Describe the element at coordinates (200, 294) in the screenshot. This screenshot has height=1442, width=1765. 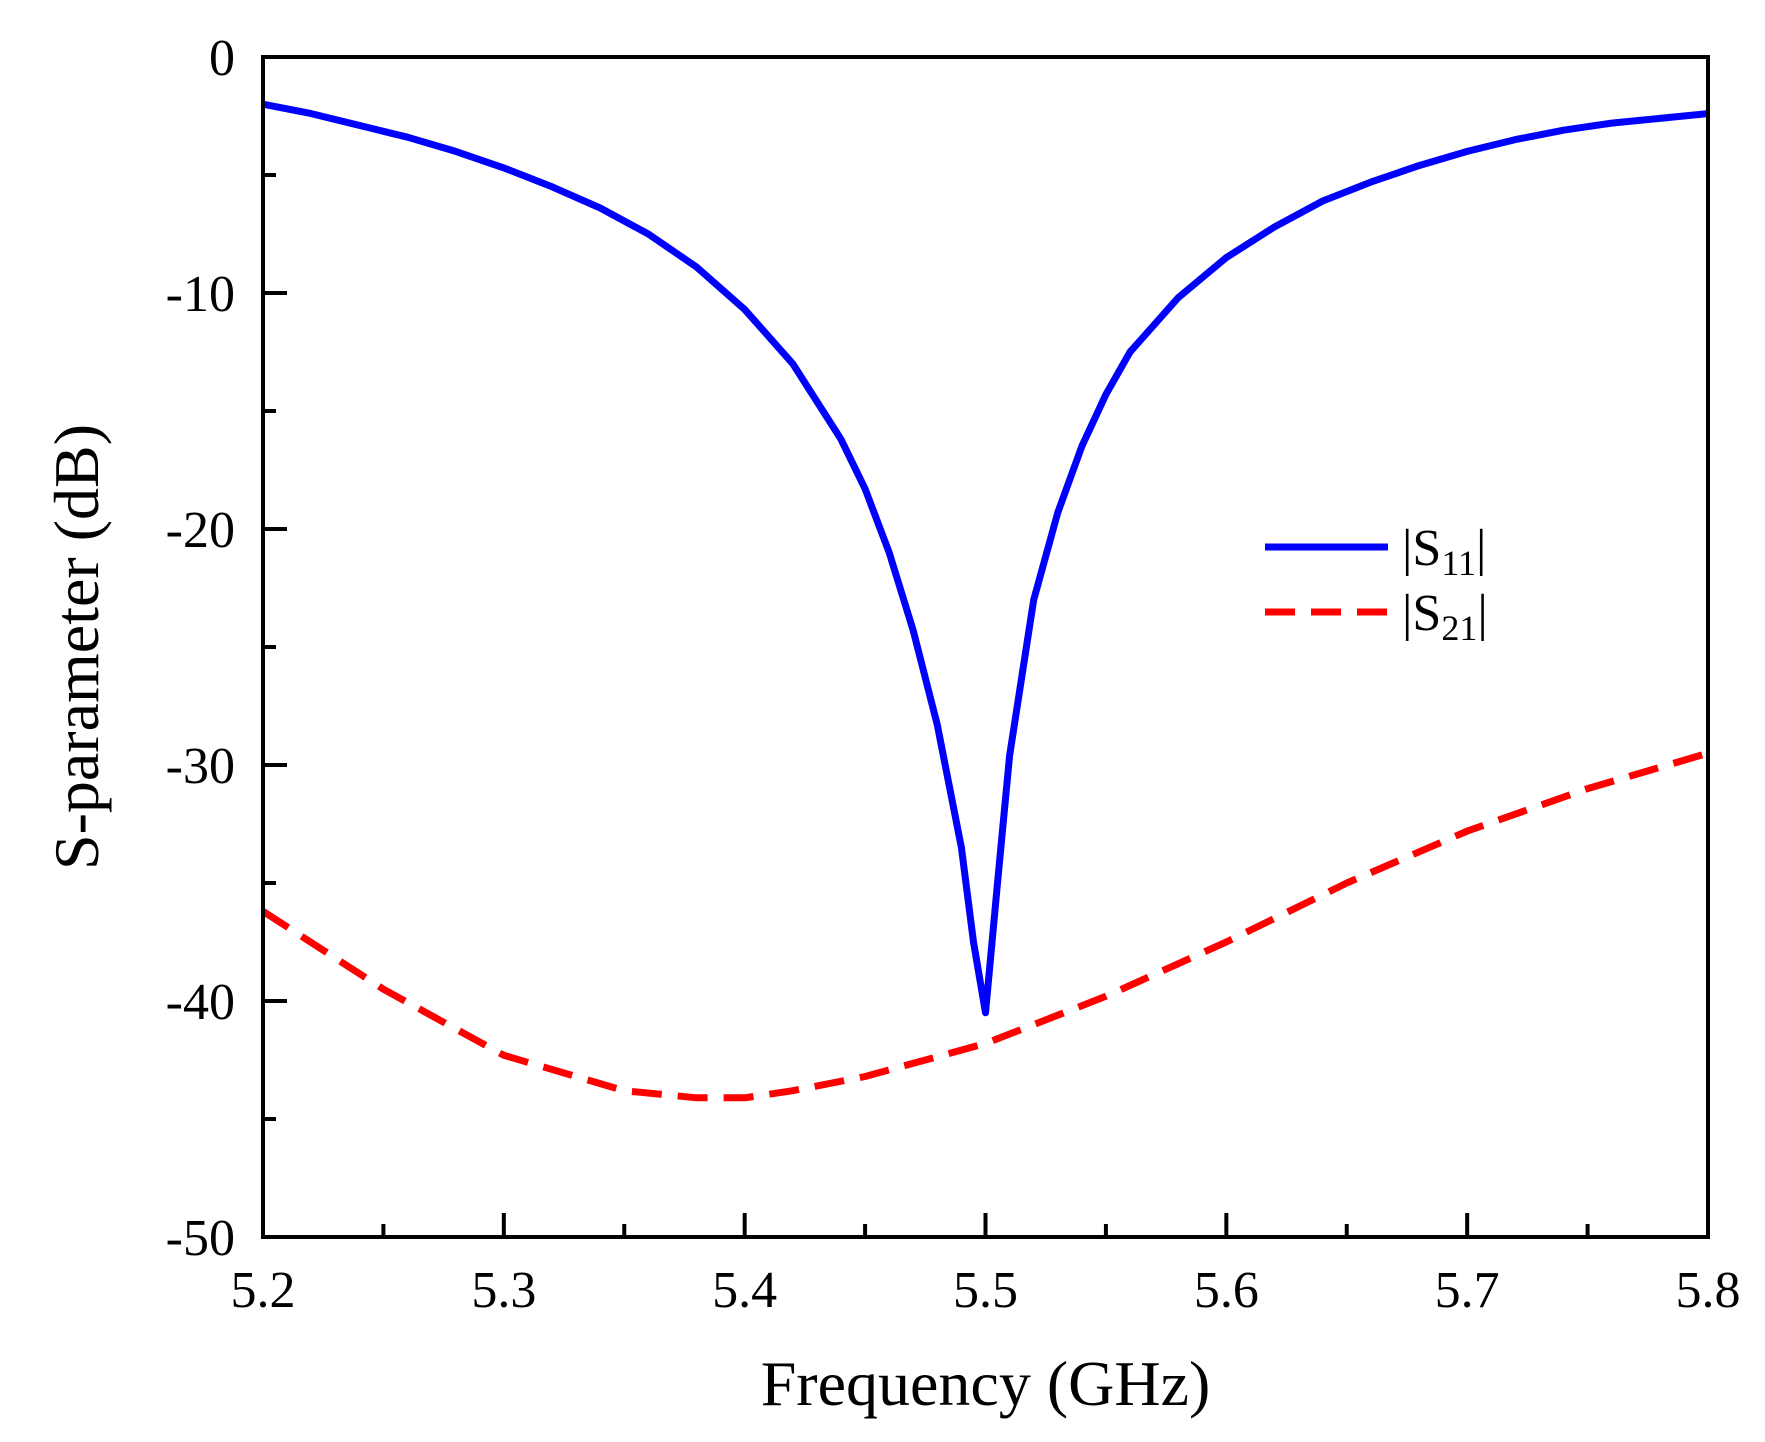
I see `y-tick-label: -10` at that location.